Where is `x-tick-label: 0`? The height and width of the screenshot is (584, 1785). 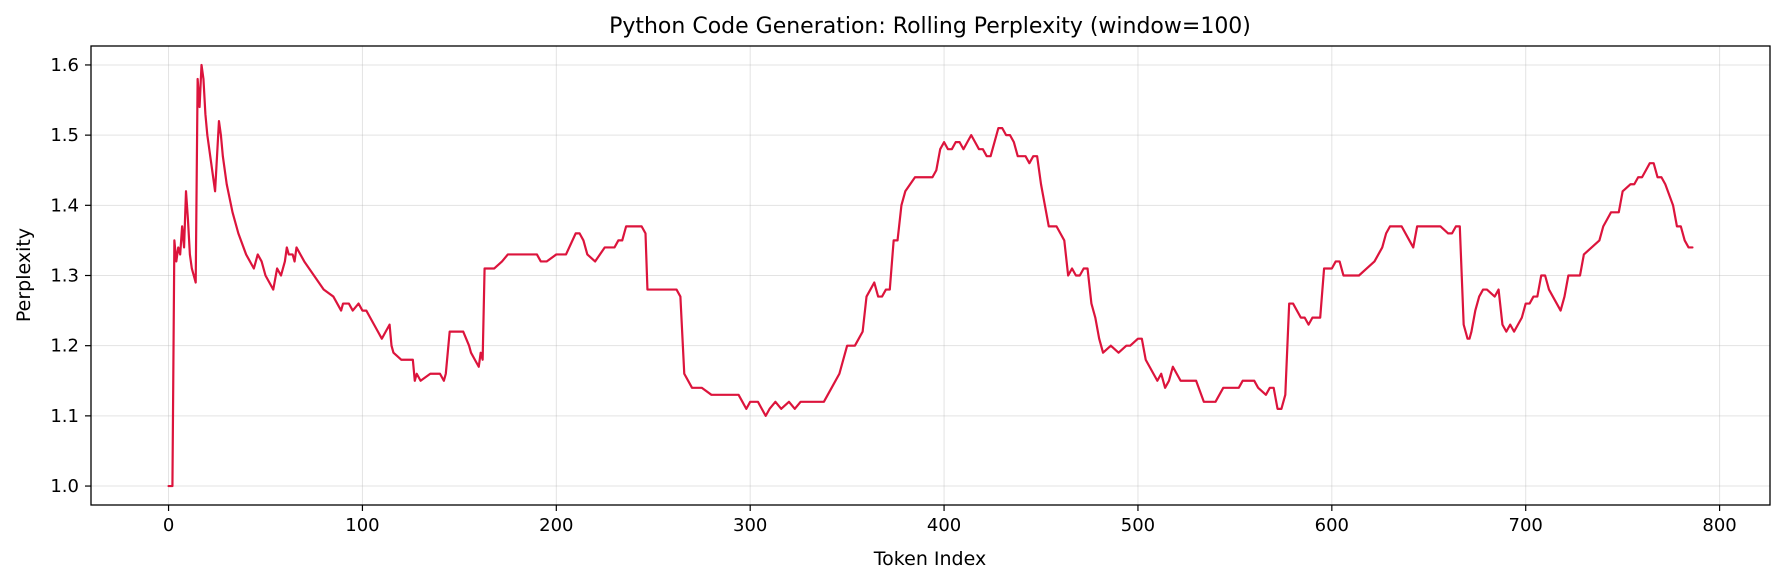 x-tick-label: 0 is located at coordinates (168, 525).